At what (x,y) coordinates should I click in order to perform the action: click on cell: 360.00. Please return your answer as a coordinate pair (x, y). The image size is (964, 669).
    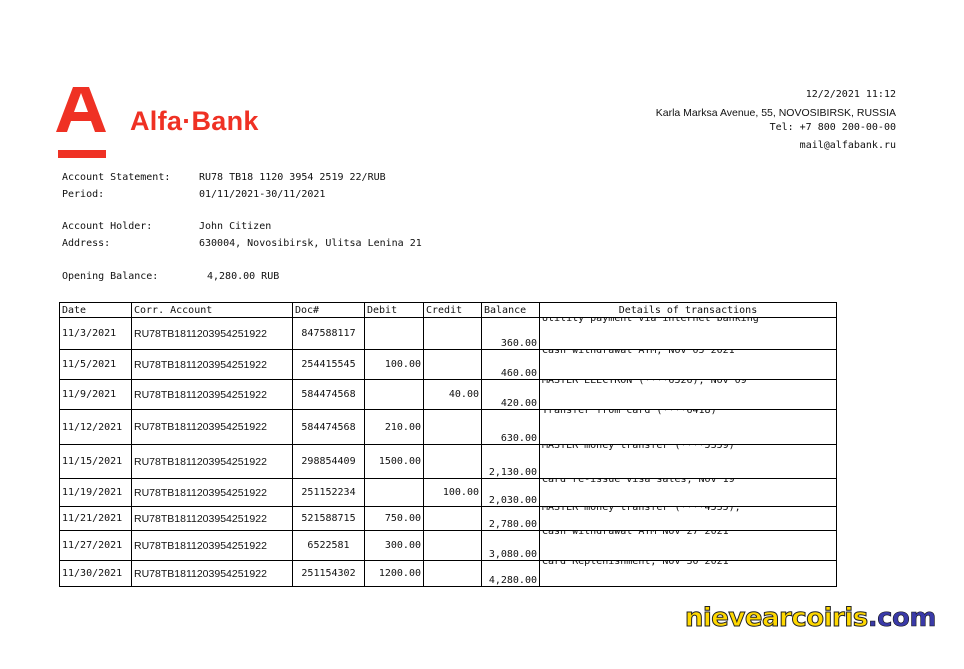
    Looking at the image, I should click on (510, 333).